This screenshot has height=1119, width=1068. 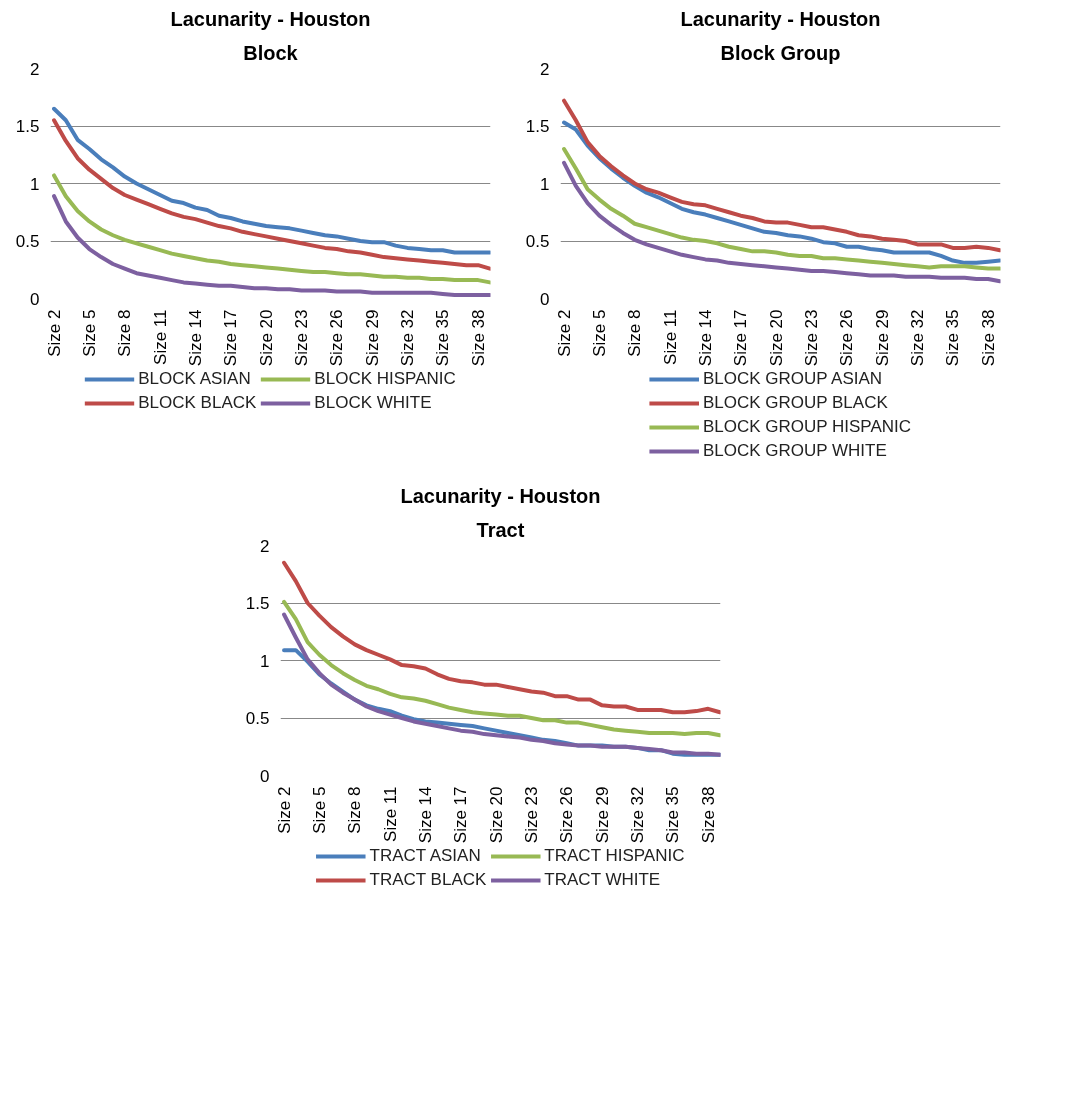 I want to click on chart-subtitle: Block Group, so click(x=780, y=52).